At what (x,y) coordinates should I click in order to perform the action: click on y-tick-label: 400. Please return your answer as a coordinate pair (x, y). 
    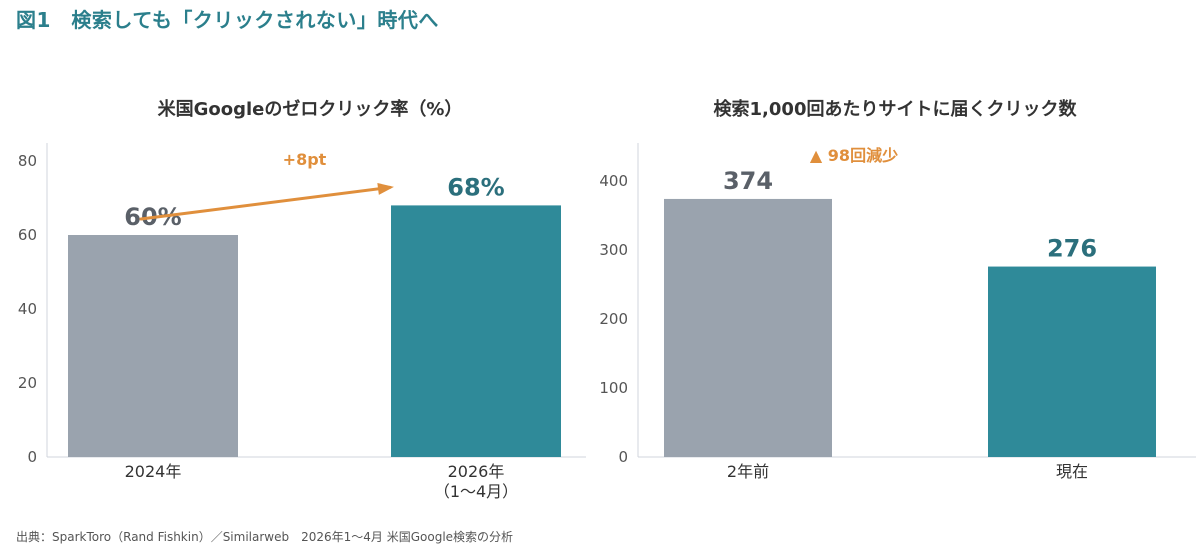
    Looking at the image, I should click on (613, 181).